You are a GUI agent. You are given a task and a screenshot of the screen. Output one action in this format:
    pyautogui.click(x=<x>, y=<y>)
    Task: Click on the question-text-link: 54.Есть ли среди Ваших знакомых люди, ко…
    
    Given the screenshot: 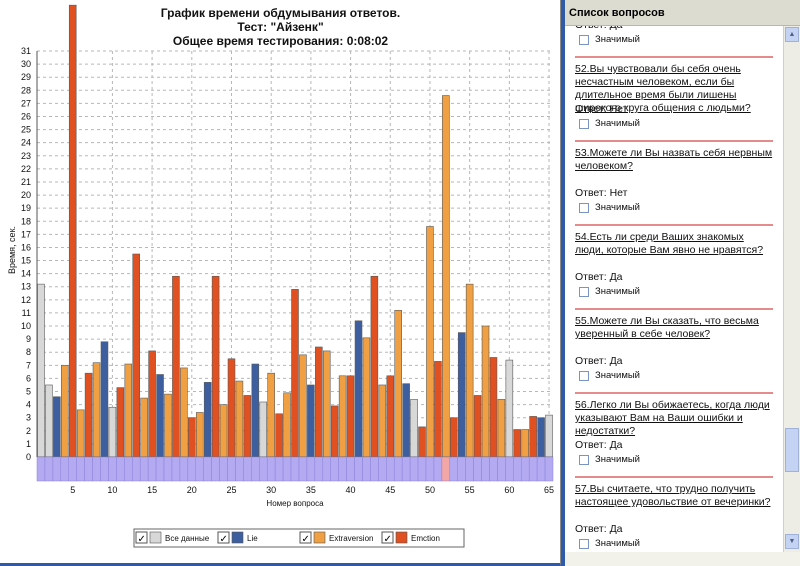 What is the action you would take?
    pyautogui.click(x=669, y=243)
    